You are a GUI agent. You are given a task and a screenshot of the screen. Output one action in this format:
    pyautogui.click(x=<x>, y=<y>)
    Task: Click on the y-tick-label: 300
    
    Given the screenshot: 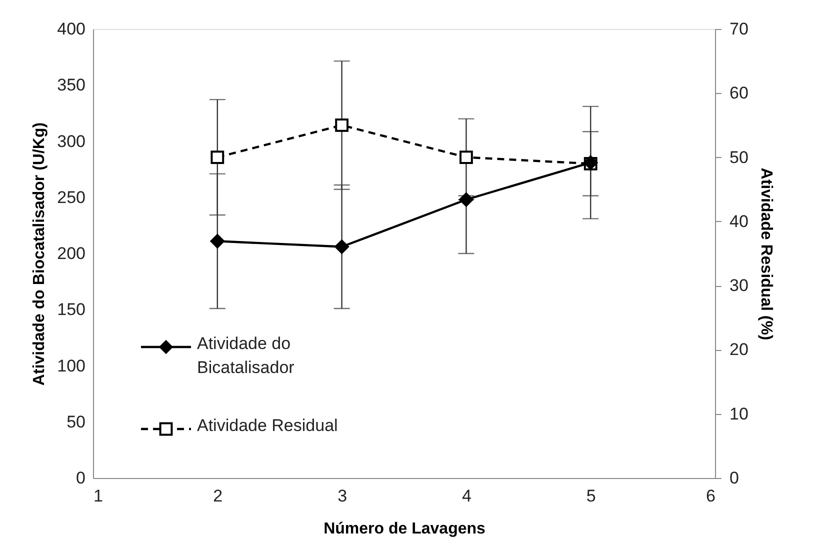 What is the action you would take?
    pyautogui.click(x=71, y=141)
    